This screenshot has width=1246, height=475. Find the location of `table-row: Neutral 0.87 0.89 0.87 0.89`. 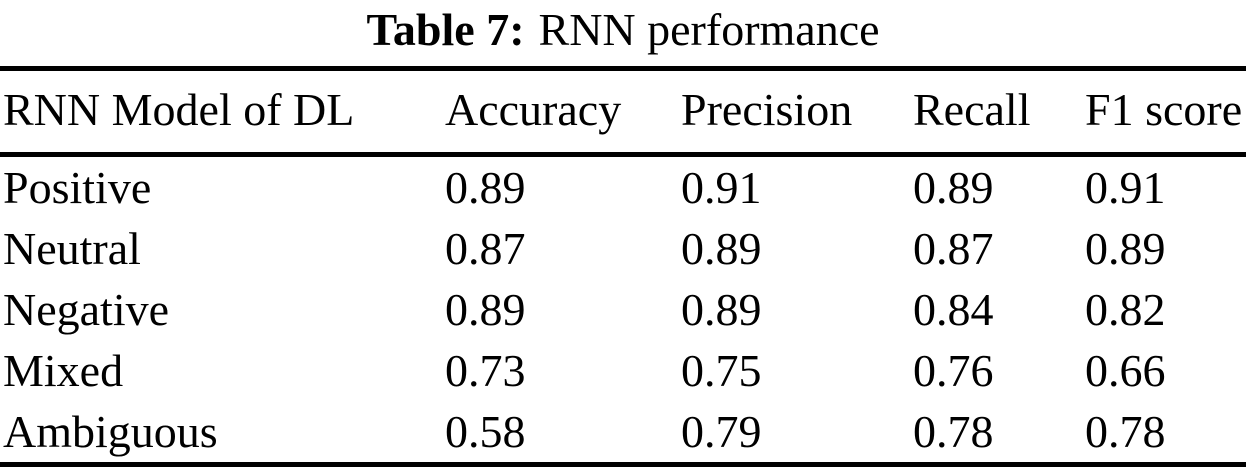

table-row: Neutral 0.87 0.89 0.87 0.89 is located at coordinates (623, 248).